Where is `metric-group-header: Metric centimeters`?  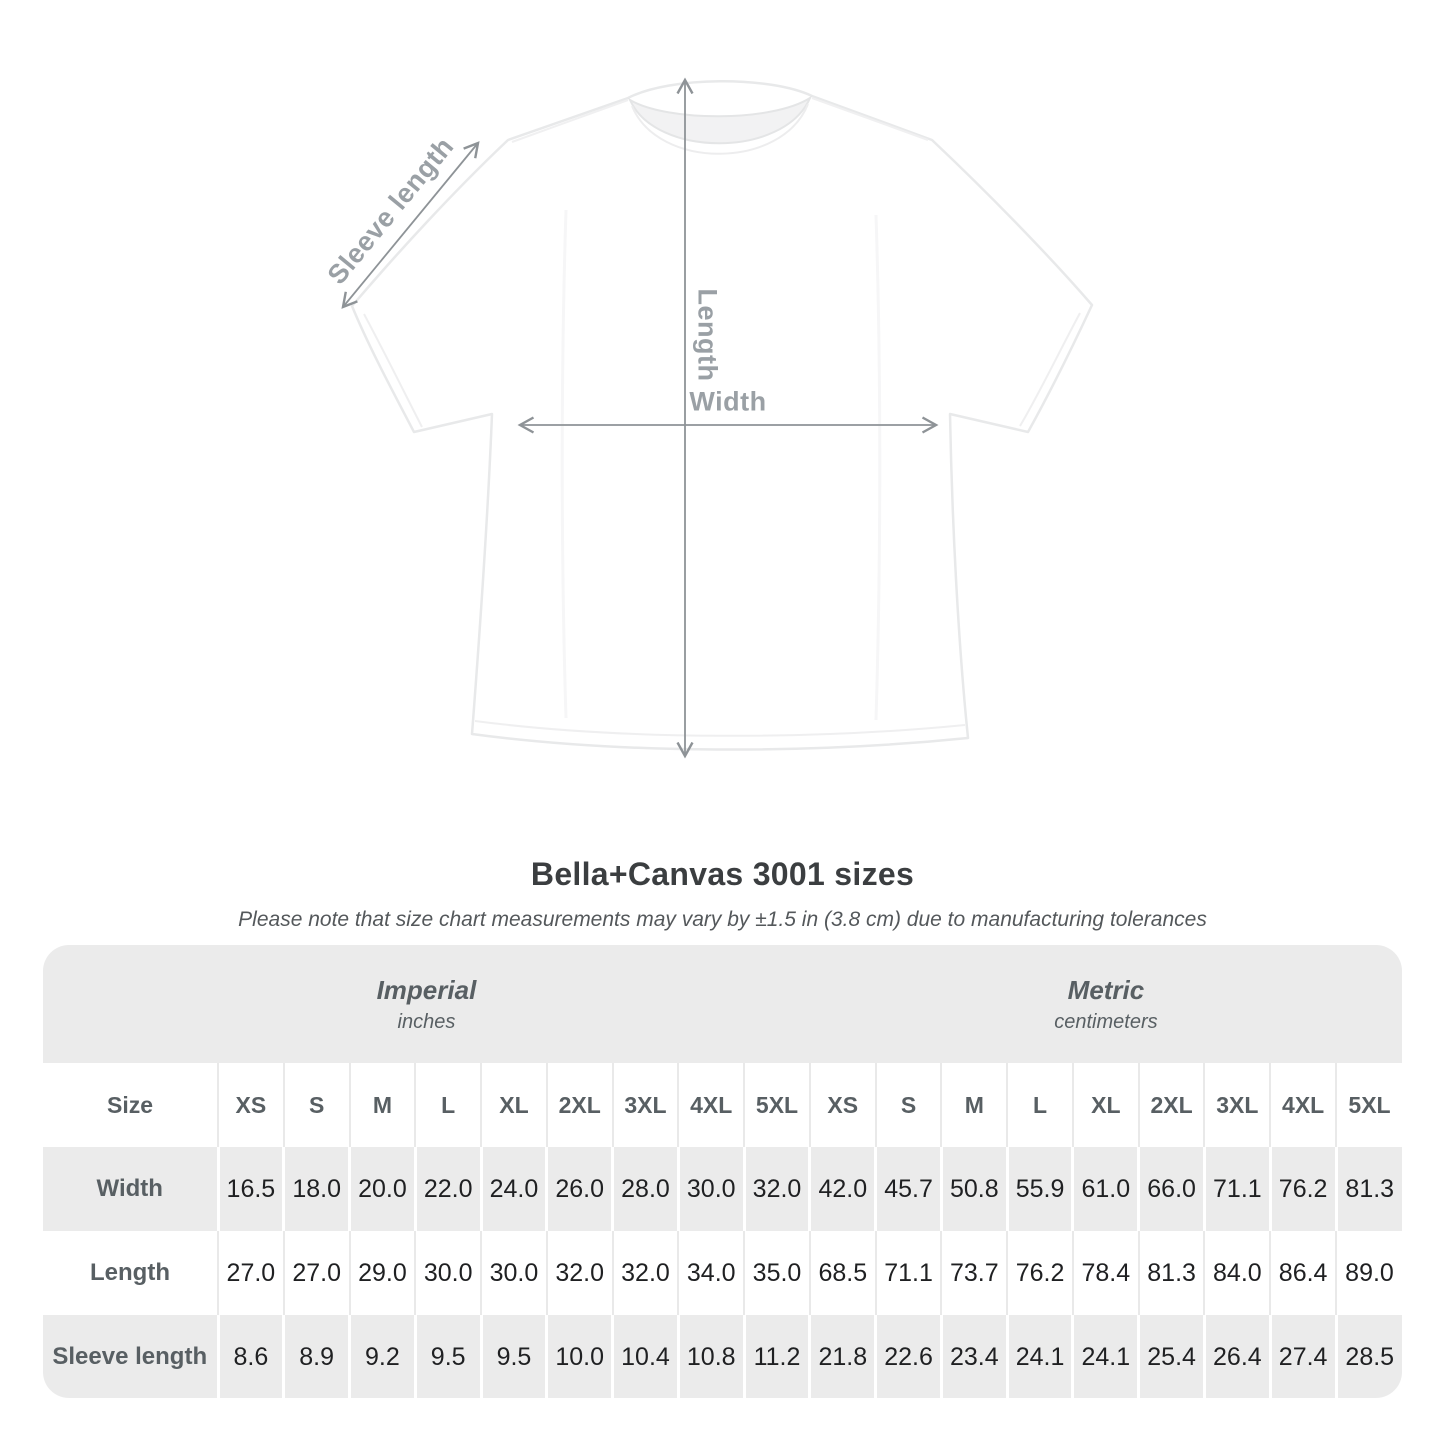 metric-group-header: Metric centimeters is located at coordinates (1105, 1004).